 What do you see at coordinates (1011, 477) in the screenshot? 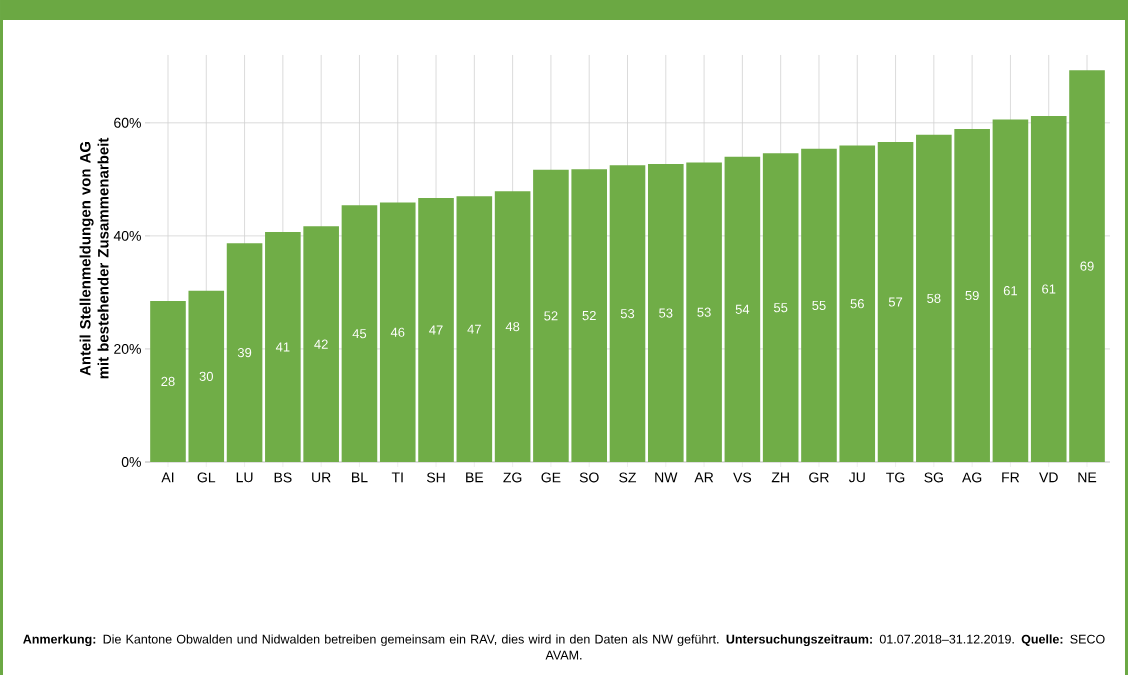
I see `x-tick-label: FR` at bounding box center [1011, 477].